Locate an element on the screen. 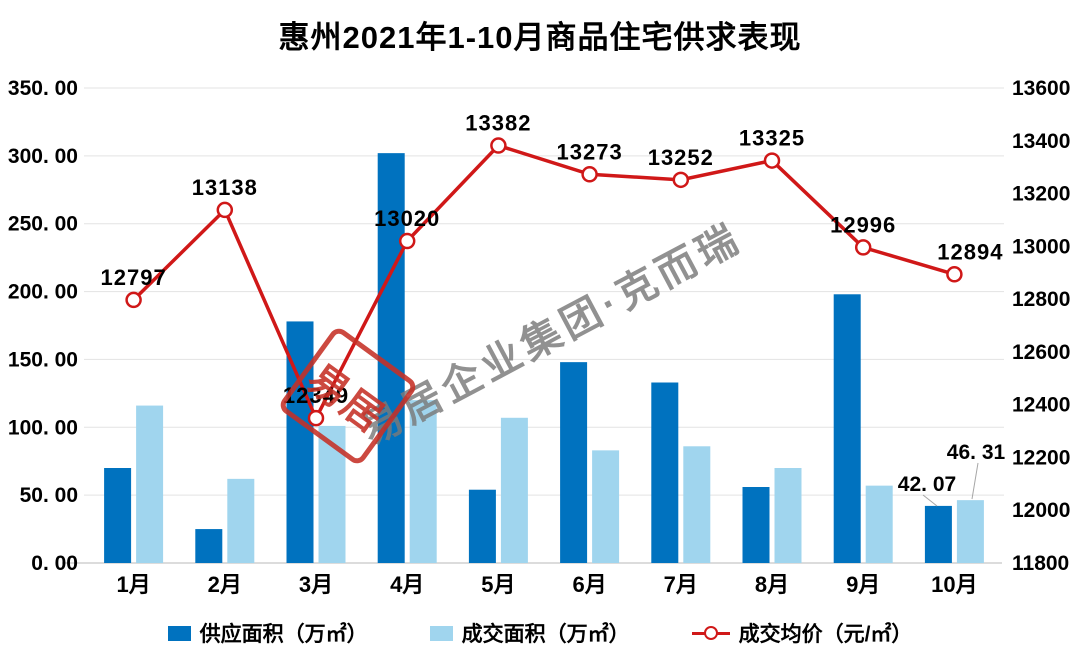  x-axis-labels: 1月 2月 3月 4月 5月 6月 7月 8月 9月 10月 is located at coordinates (546, 584).